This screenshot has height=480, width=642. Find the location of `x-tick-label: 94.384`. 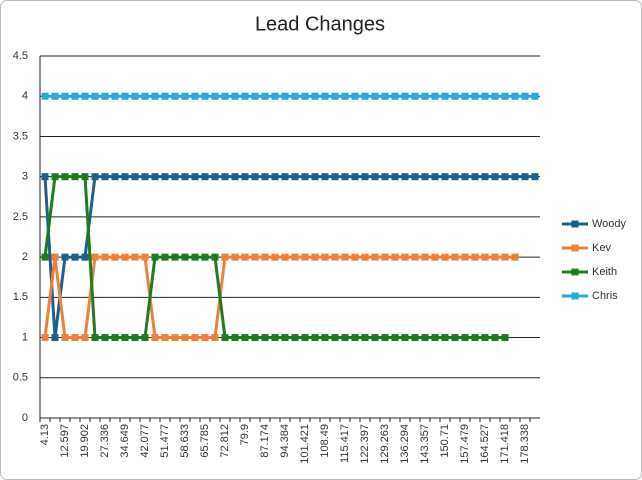

x-tick-label: 94.384 is located at coordinates (285, 441).